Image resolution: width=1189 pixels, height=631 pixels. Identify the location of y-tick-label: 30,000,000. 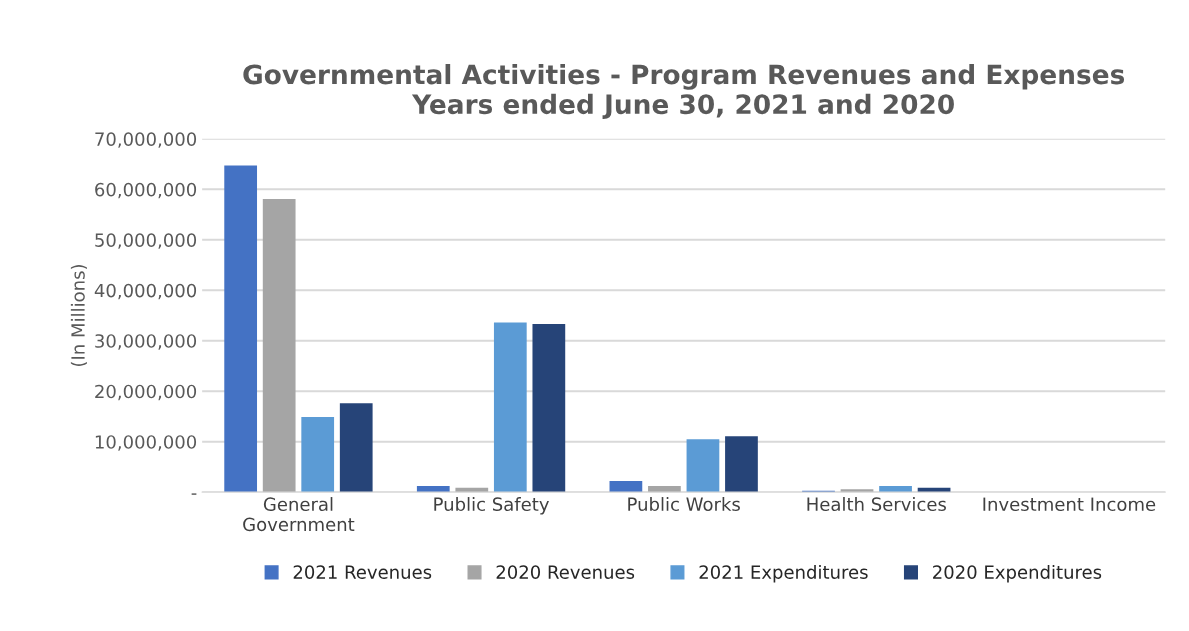
(146, 342).